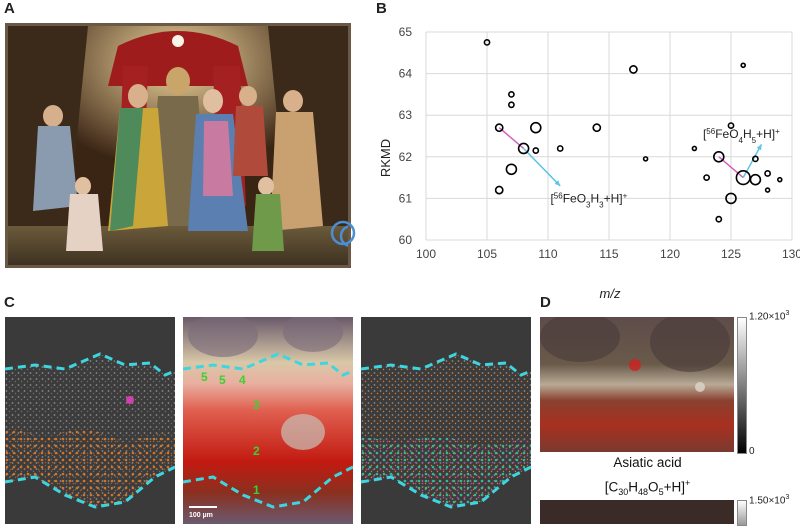 The height and width of the screenshot is (526, 800). Describe the element at coordinates (222, 380) in the screenshot. I see `layer-label-5b: 5` at that location.